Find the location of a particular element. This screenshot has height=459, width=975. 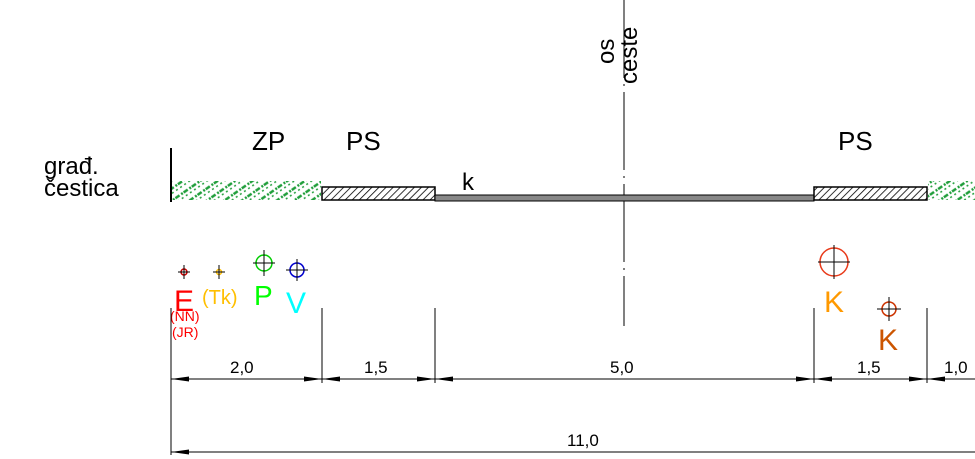

v-label: V is located at coordinates (296, 303).